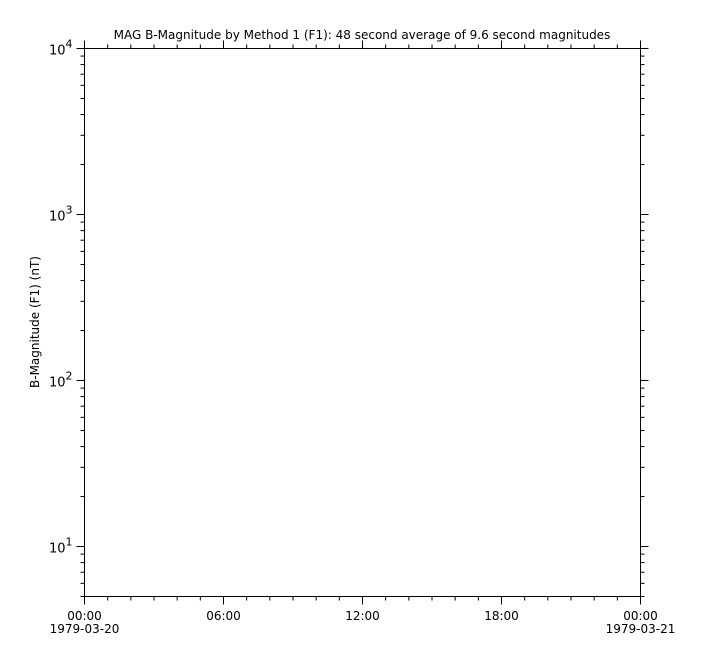 This screenshot has height=656, width=724. I want to click on x-tick-time-label: 06:00, so click(223, 616).